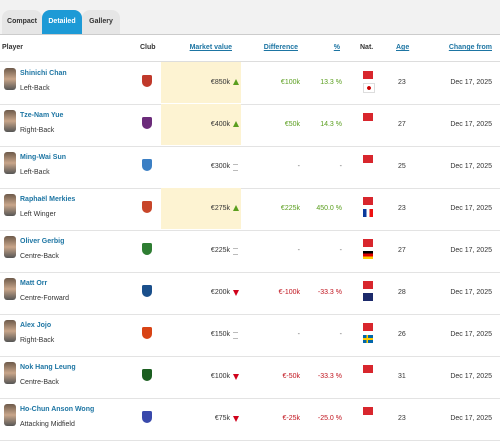  Describe the element at coordinates (42, 115) in the screenshot. I see `player-name: Tze-Nam Yue` at that location.